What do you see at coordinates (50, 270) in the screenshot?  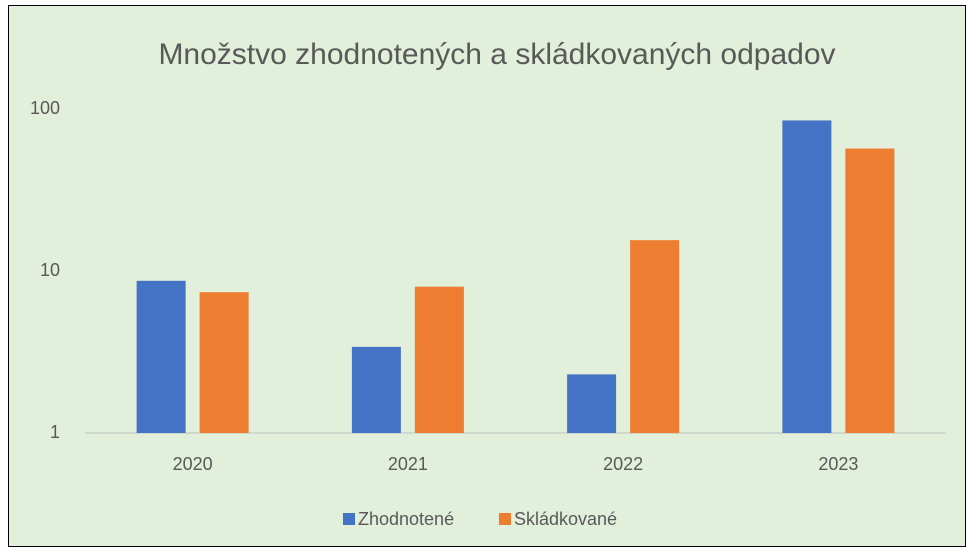 I see `y-tick-label: 10` at bounding box center [50, 270].